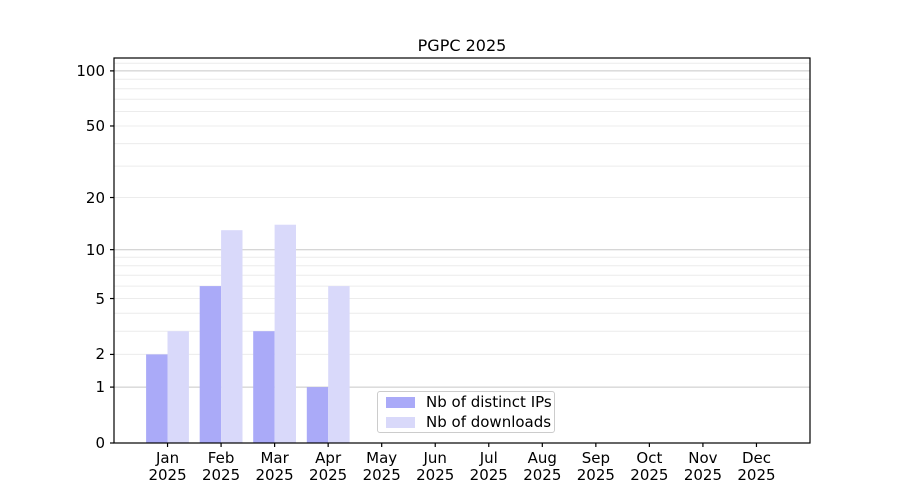  Describe the element at coordinates (703, 466) in the screenshot. I see `x-tick-label: Nov 2025` at that location.